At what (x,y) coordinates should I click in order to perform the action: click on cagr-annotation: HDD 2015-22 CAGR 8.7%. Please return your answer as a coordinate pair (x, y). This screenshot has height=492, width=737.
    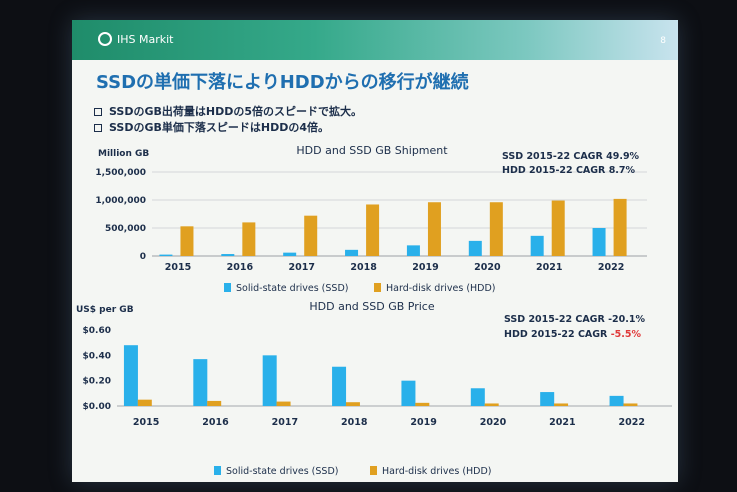
    Looking at the image, I should click on (569, 170).